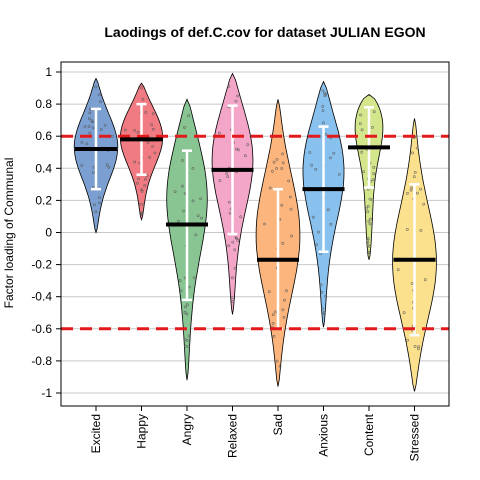 The width and height of the screenshot is (480, 480). What do you see at coordinates (9, 233) in the screenshot?
I see `y-axis-label: Factor loading of Communal` at bounding box center [9, 233].